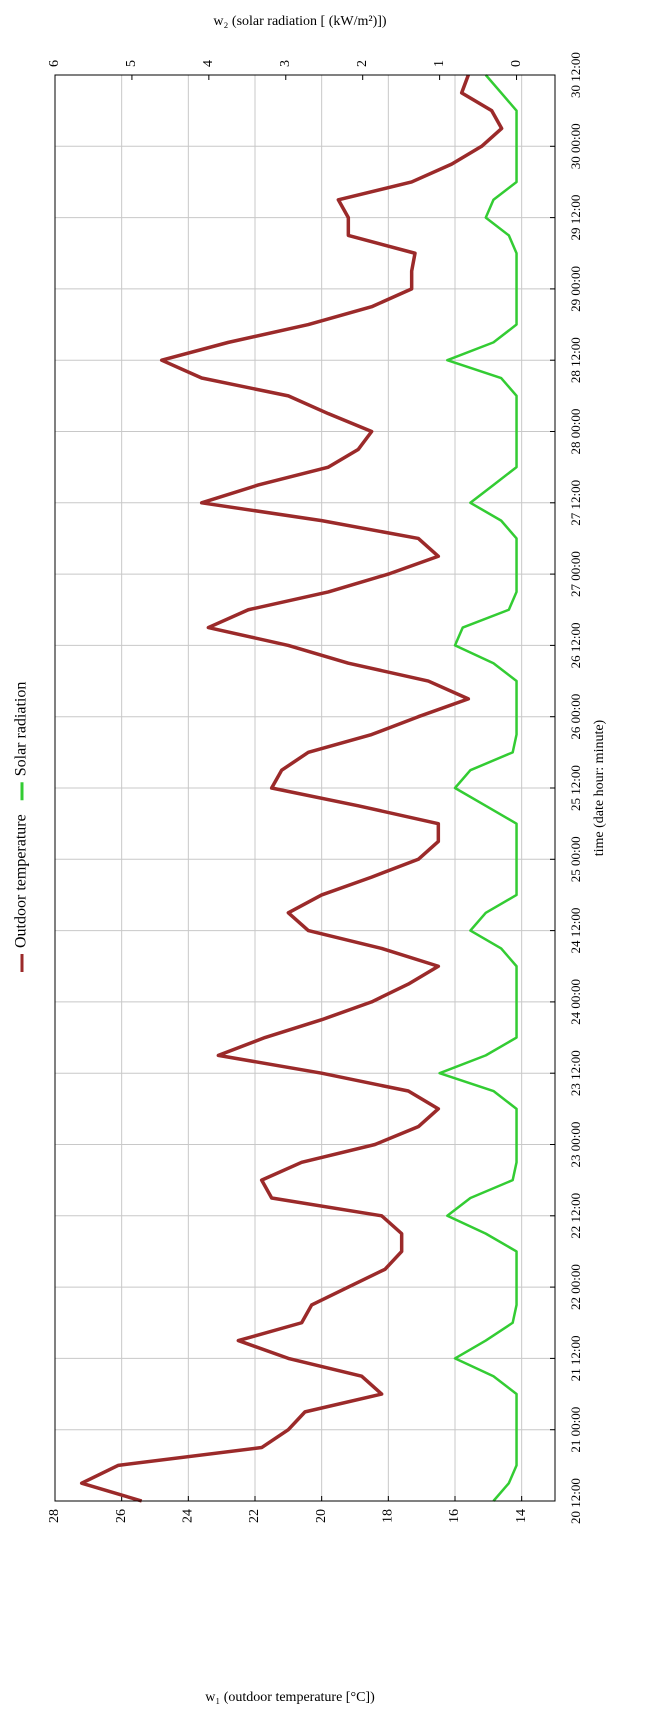 The width and height of the screenshot is (652, 1712). I want to click on x-tick-label: 27 12:00, so click(575, 503).